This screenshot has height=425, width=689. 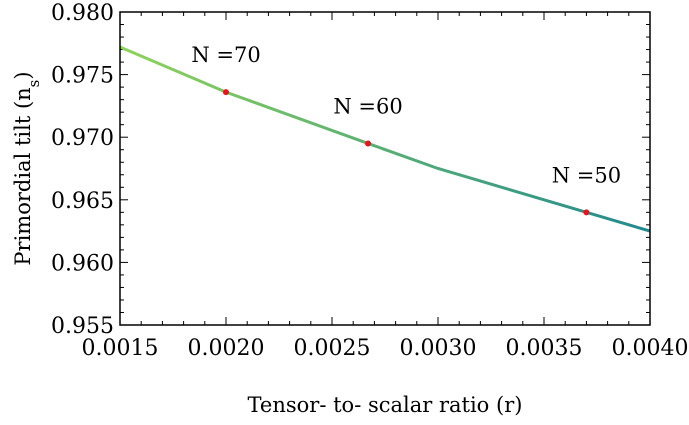 What do you see at coordinates (367, 106) in the screenshot?
I see `marker-label: N =60` at bounding box center [367, 106].